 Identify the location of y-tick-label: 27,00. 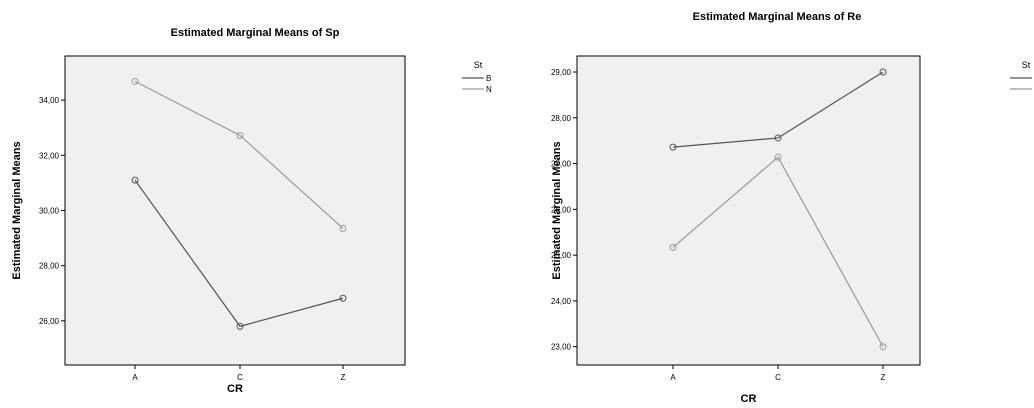
(561, 164).